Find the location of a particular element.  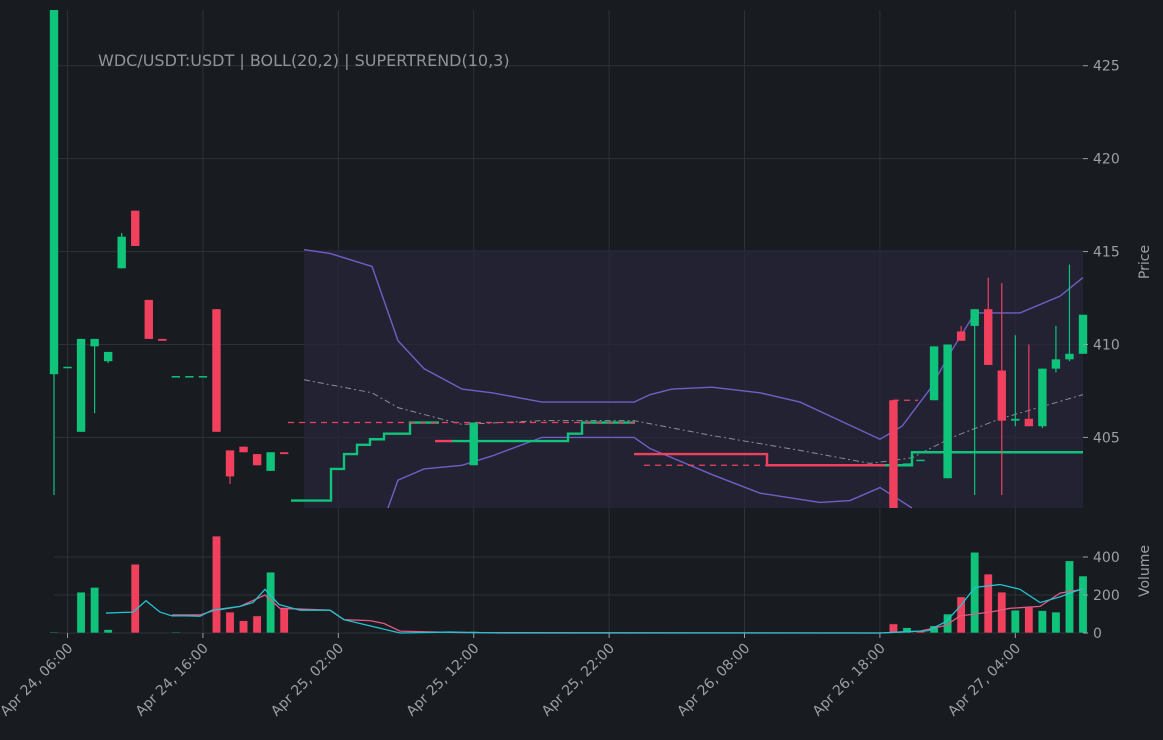

price-tick-label: 415 is located at coordinates (1106, 253).